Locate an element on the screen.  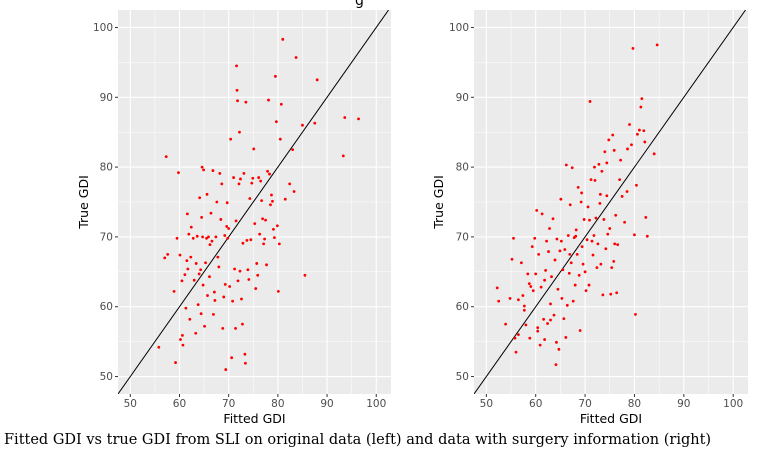
right-x-tick-label: 60 is located at coordinates (535, 404).